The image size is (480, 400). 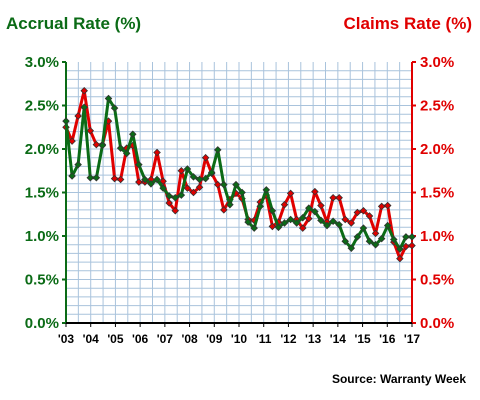 What do you see at coordinates (338, 339) in the screenshot?
I see `x-tick-label: '14` at bounding box center [338, 339].